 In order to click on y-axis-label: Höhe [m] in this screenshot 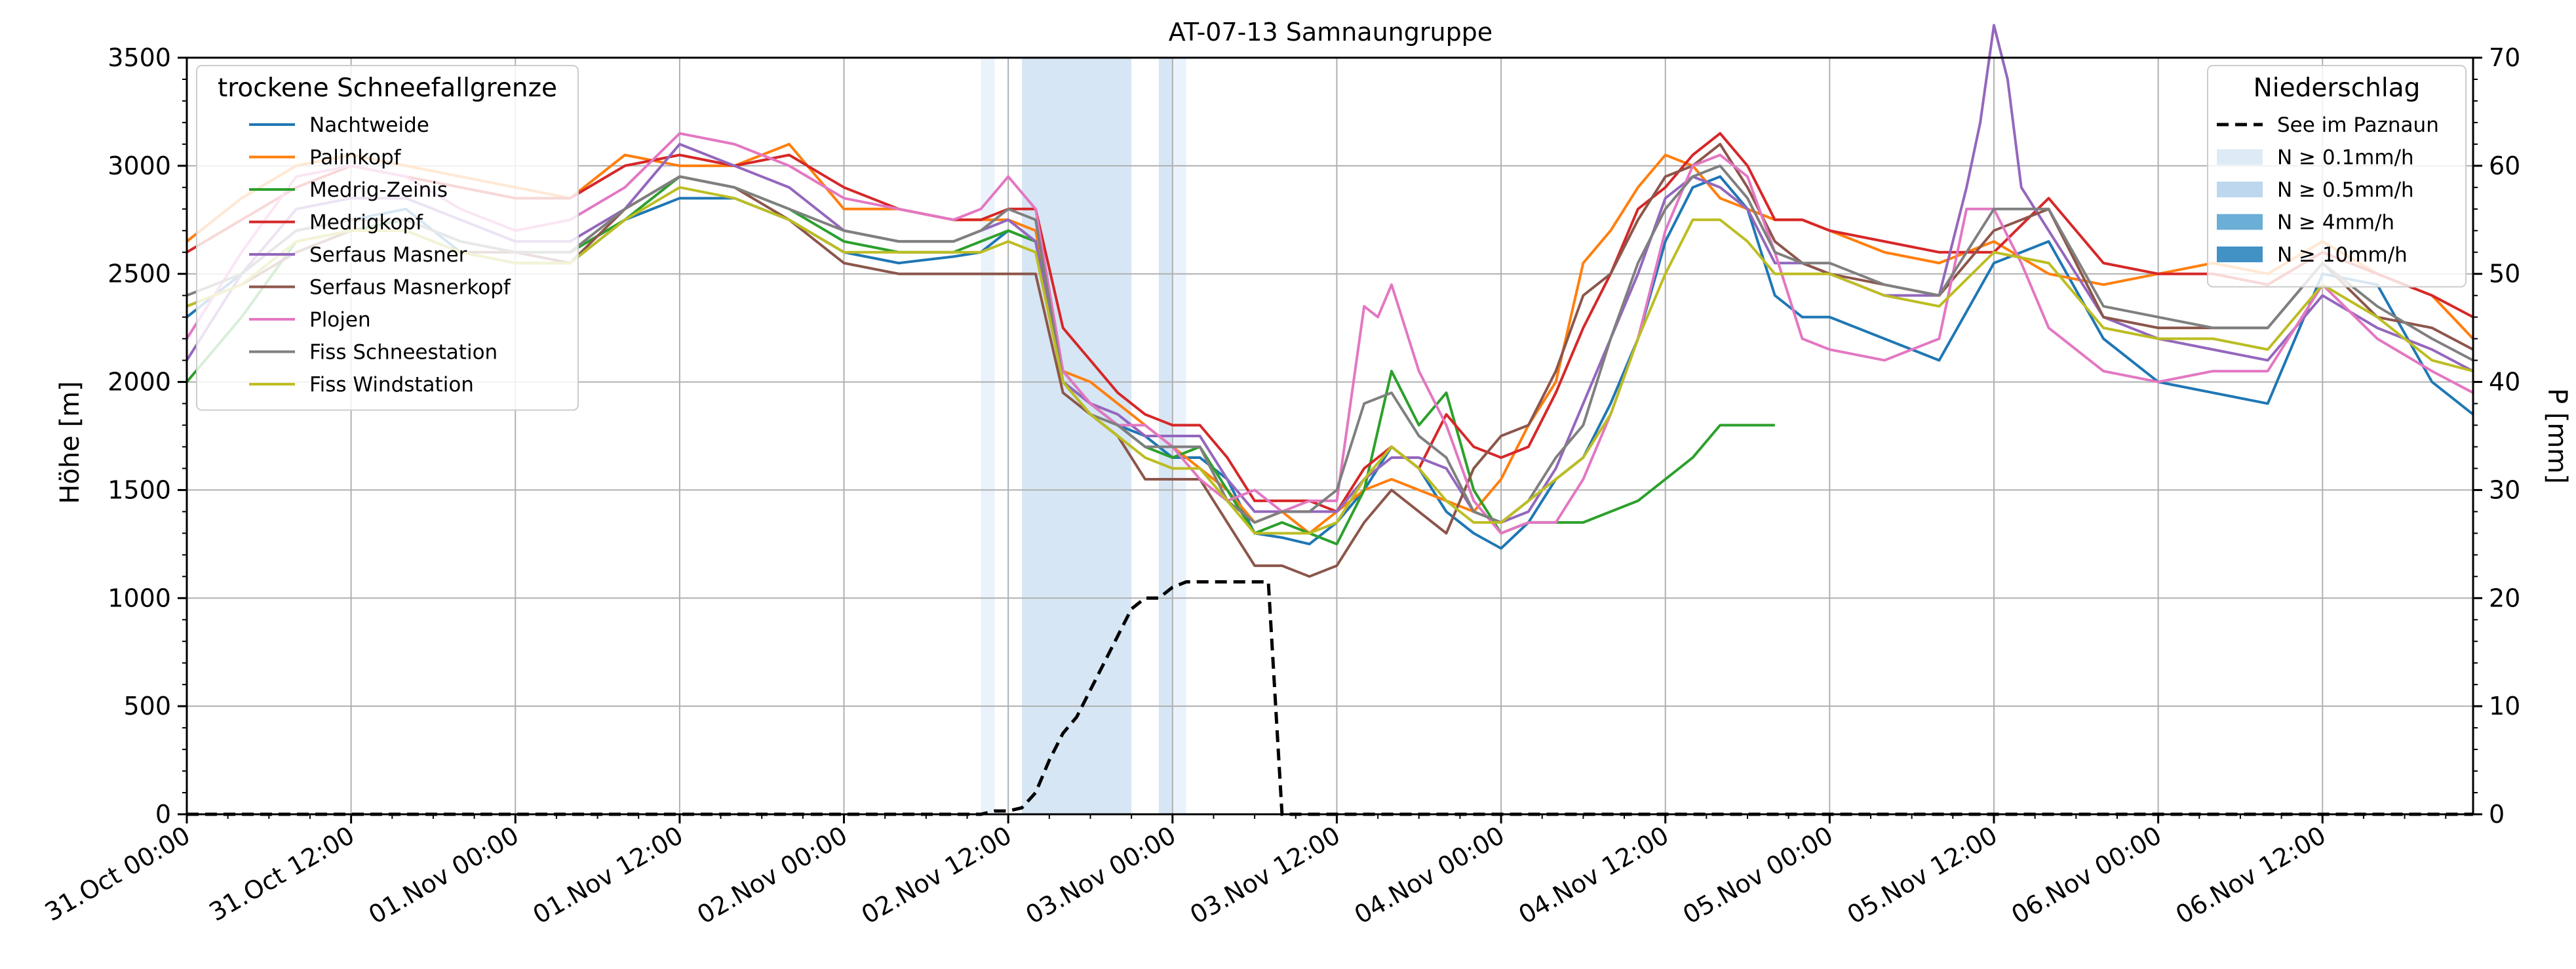, I will do `click(70, 442)`.